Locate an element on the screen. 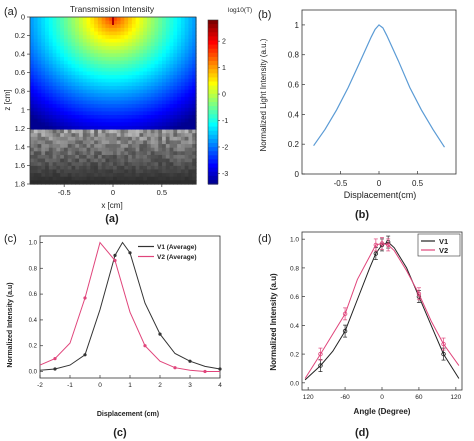  colorbar-segment is located at coordinates (213, 112).